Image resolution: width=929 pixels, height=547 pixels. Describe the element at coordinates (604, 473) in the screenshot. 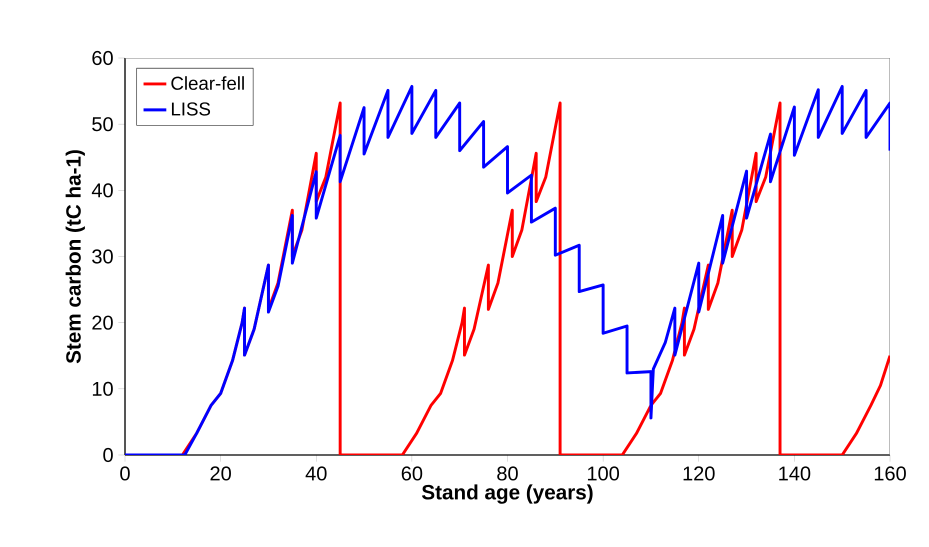

I see `x-tick-label: 100` at that location.